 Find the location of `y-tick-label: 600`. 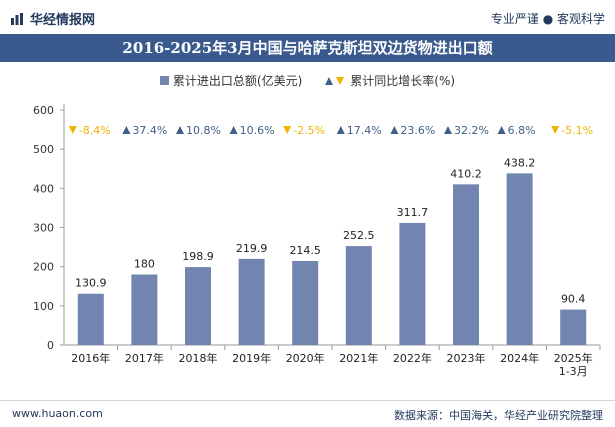

y-tick-label: 600 is located at coordinates (43, 110).